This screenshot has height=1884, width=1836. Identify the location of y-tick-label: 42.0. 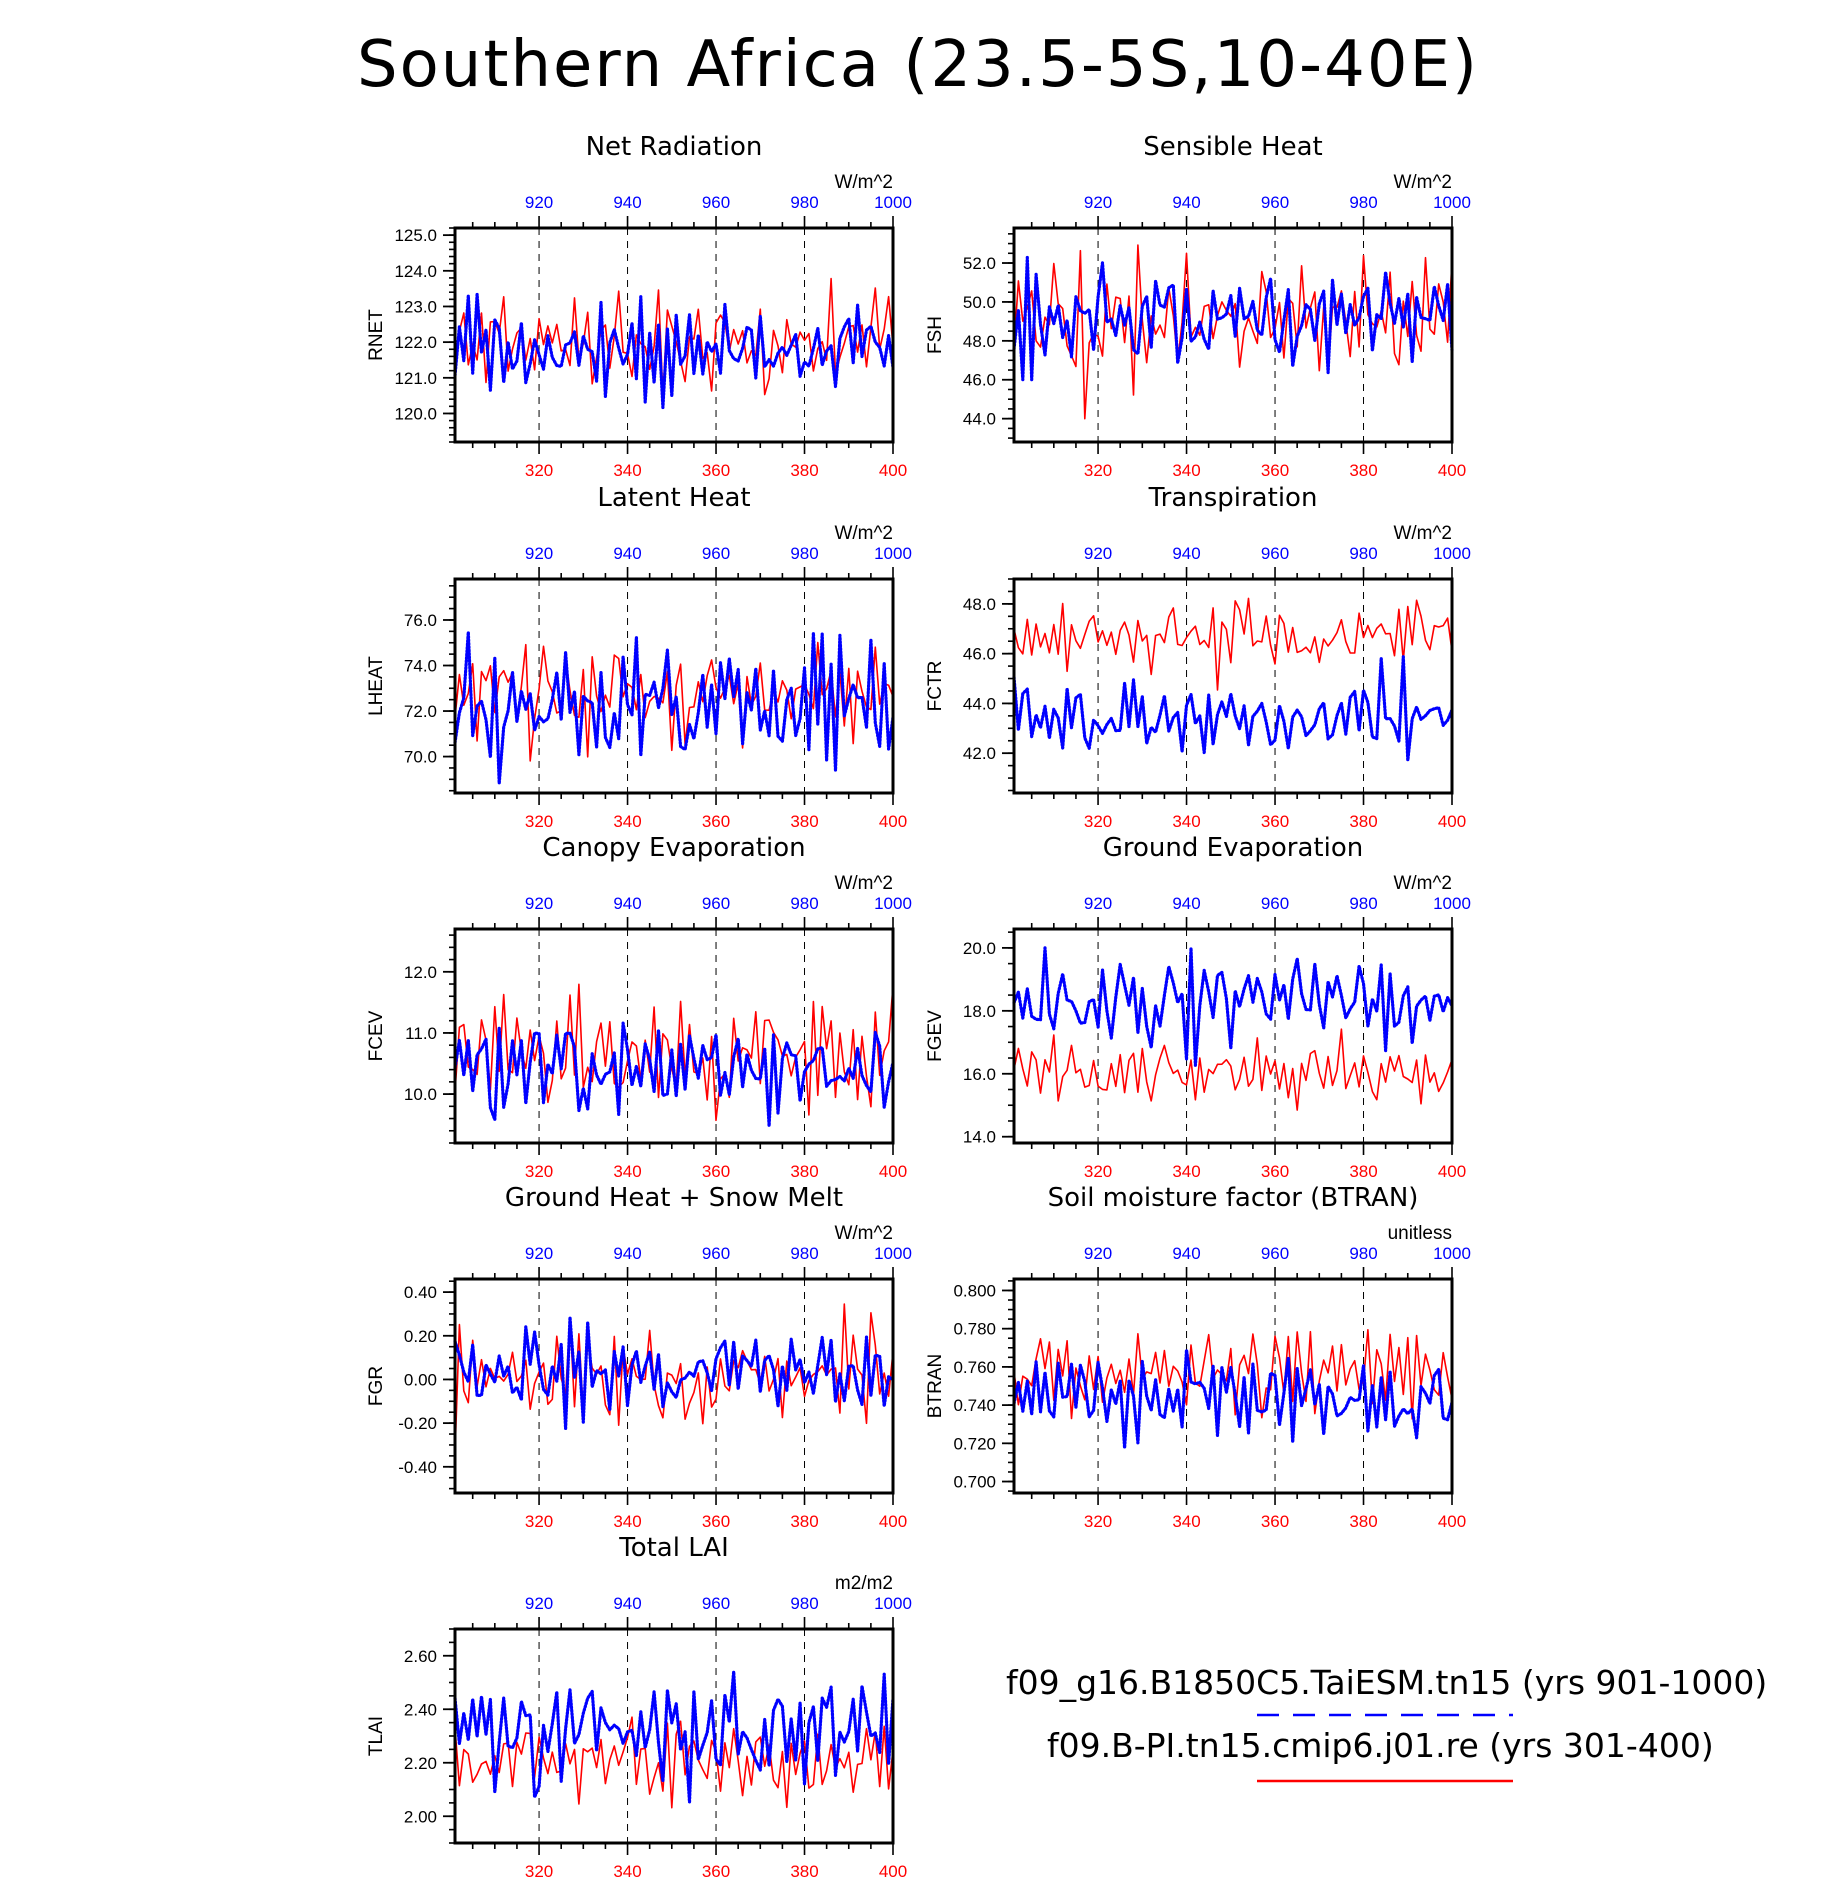
(979, 753).